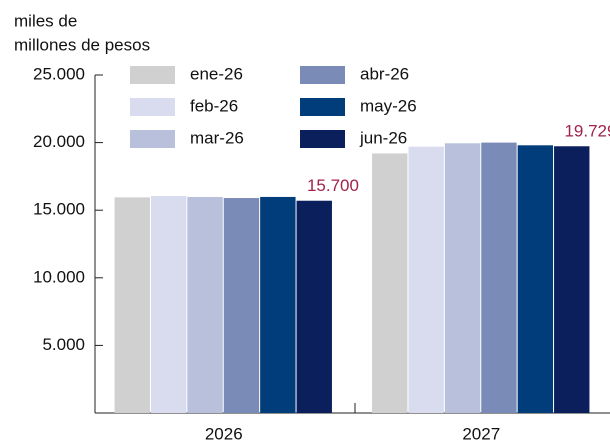 This screenshot has width=610, height=445. I want to click on y-tick-label: 5.000, so click(63, 344).